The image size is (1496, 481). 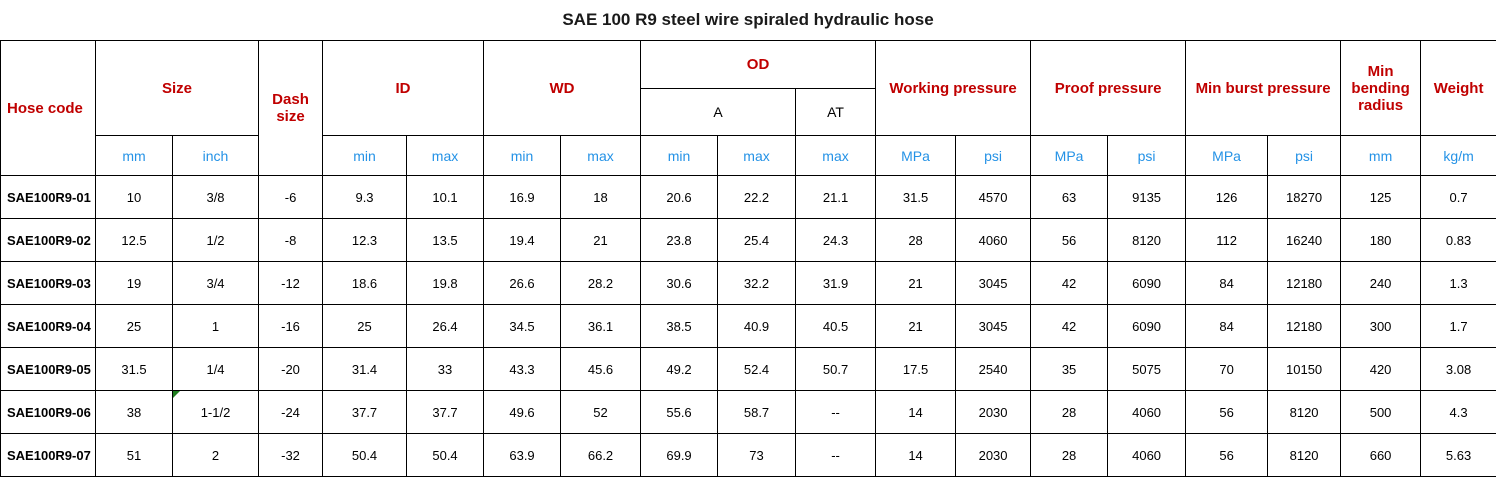 What do you see at coordinates (916, 326) in the screenshot?
I see `table-cell: 21` at bounding box center [916, 326].